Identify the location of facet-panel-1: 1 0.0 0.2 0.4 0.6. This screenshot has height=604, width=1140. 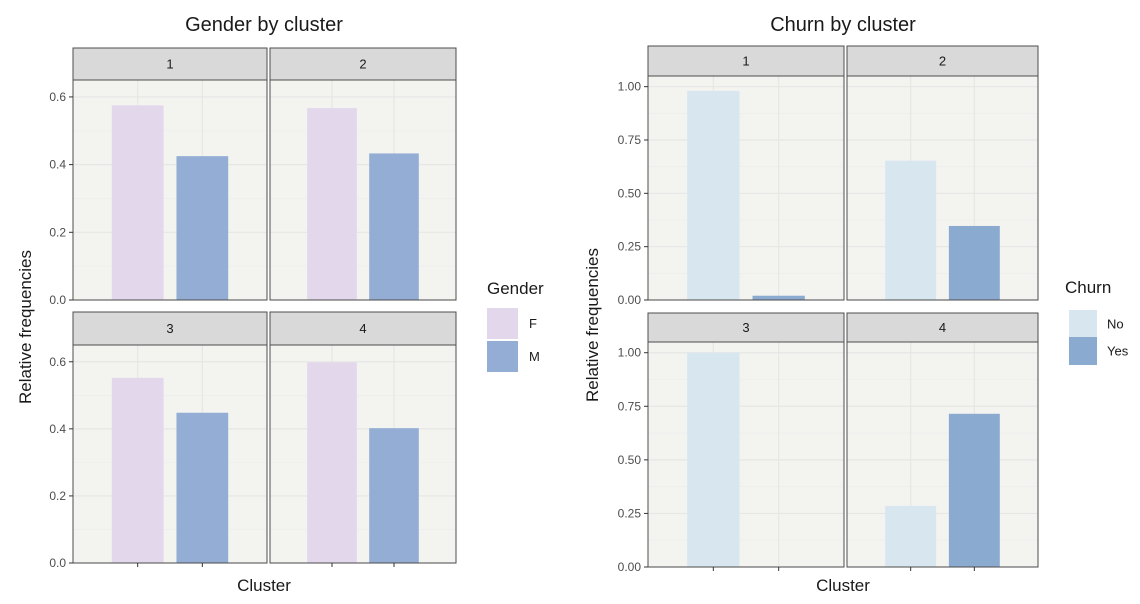
(158, 177).